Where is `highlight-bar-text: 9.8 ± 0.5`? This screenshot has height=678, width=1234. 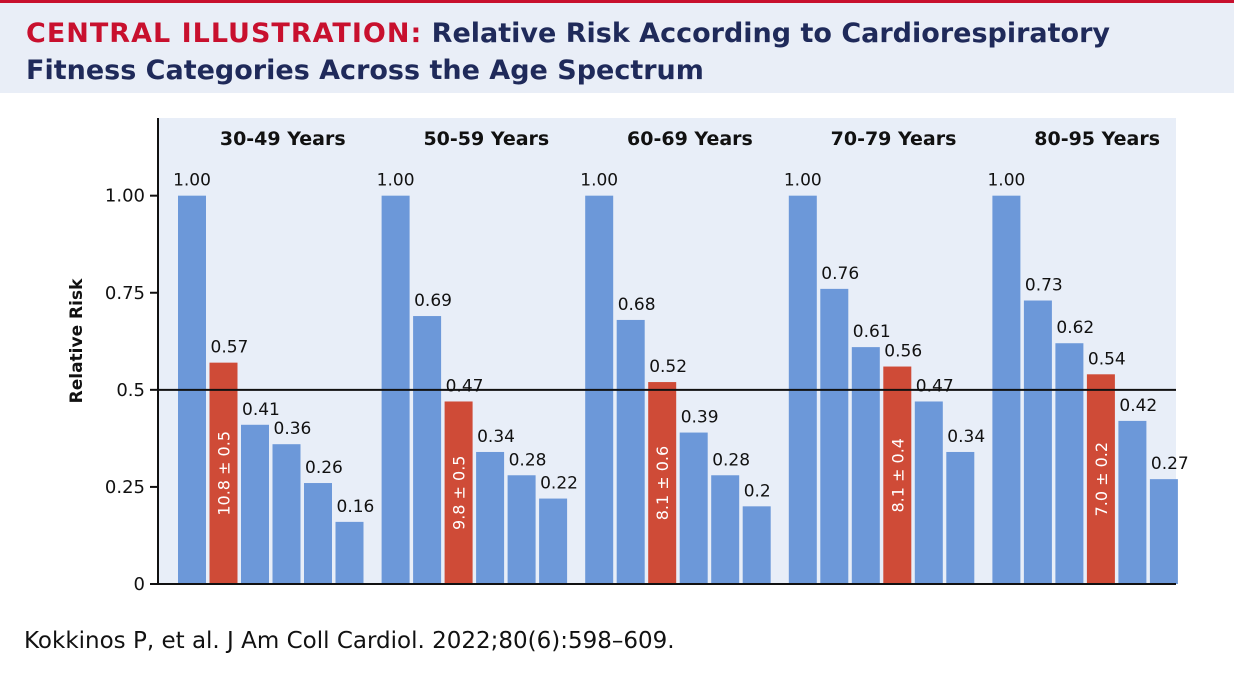 highlight-bar-text: 9.8 ± 0.5 is located at coordinates (459, 493).